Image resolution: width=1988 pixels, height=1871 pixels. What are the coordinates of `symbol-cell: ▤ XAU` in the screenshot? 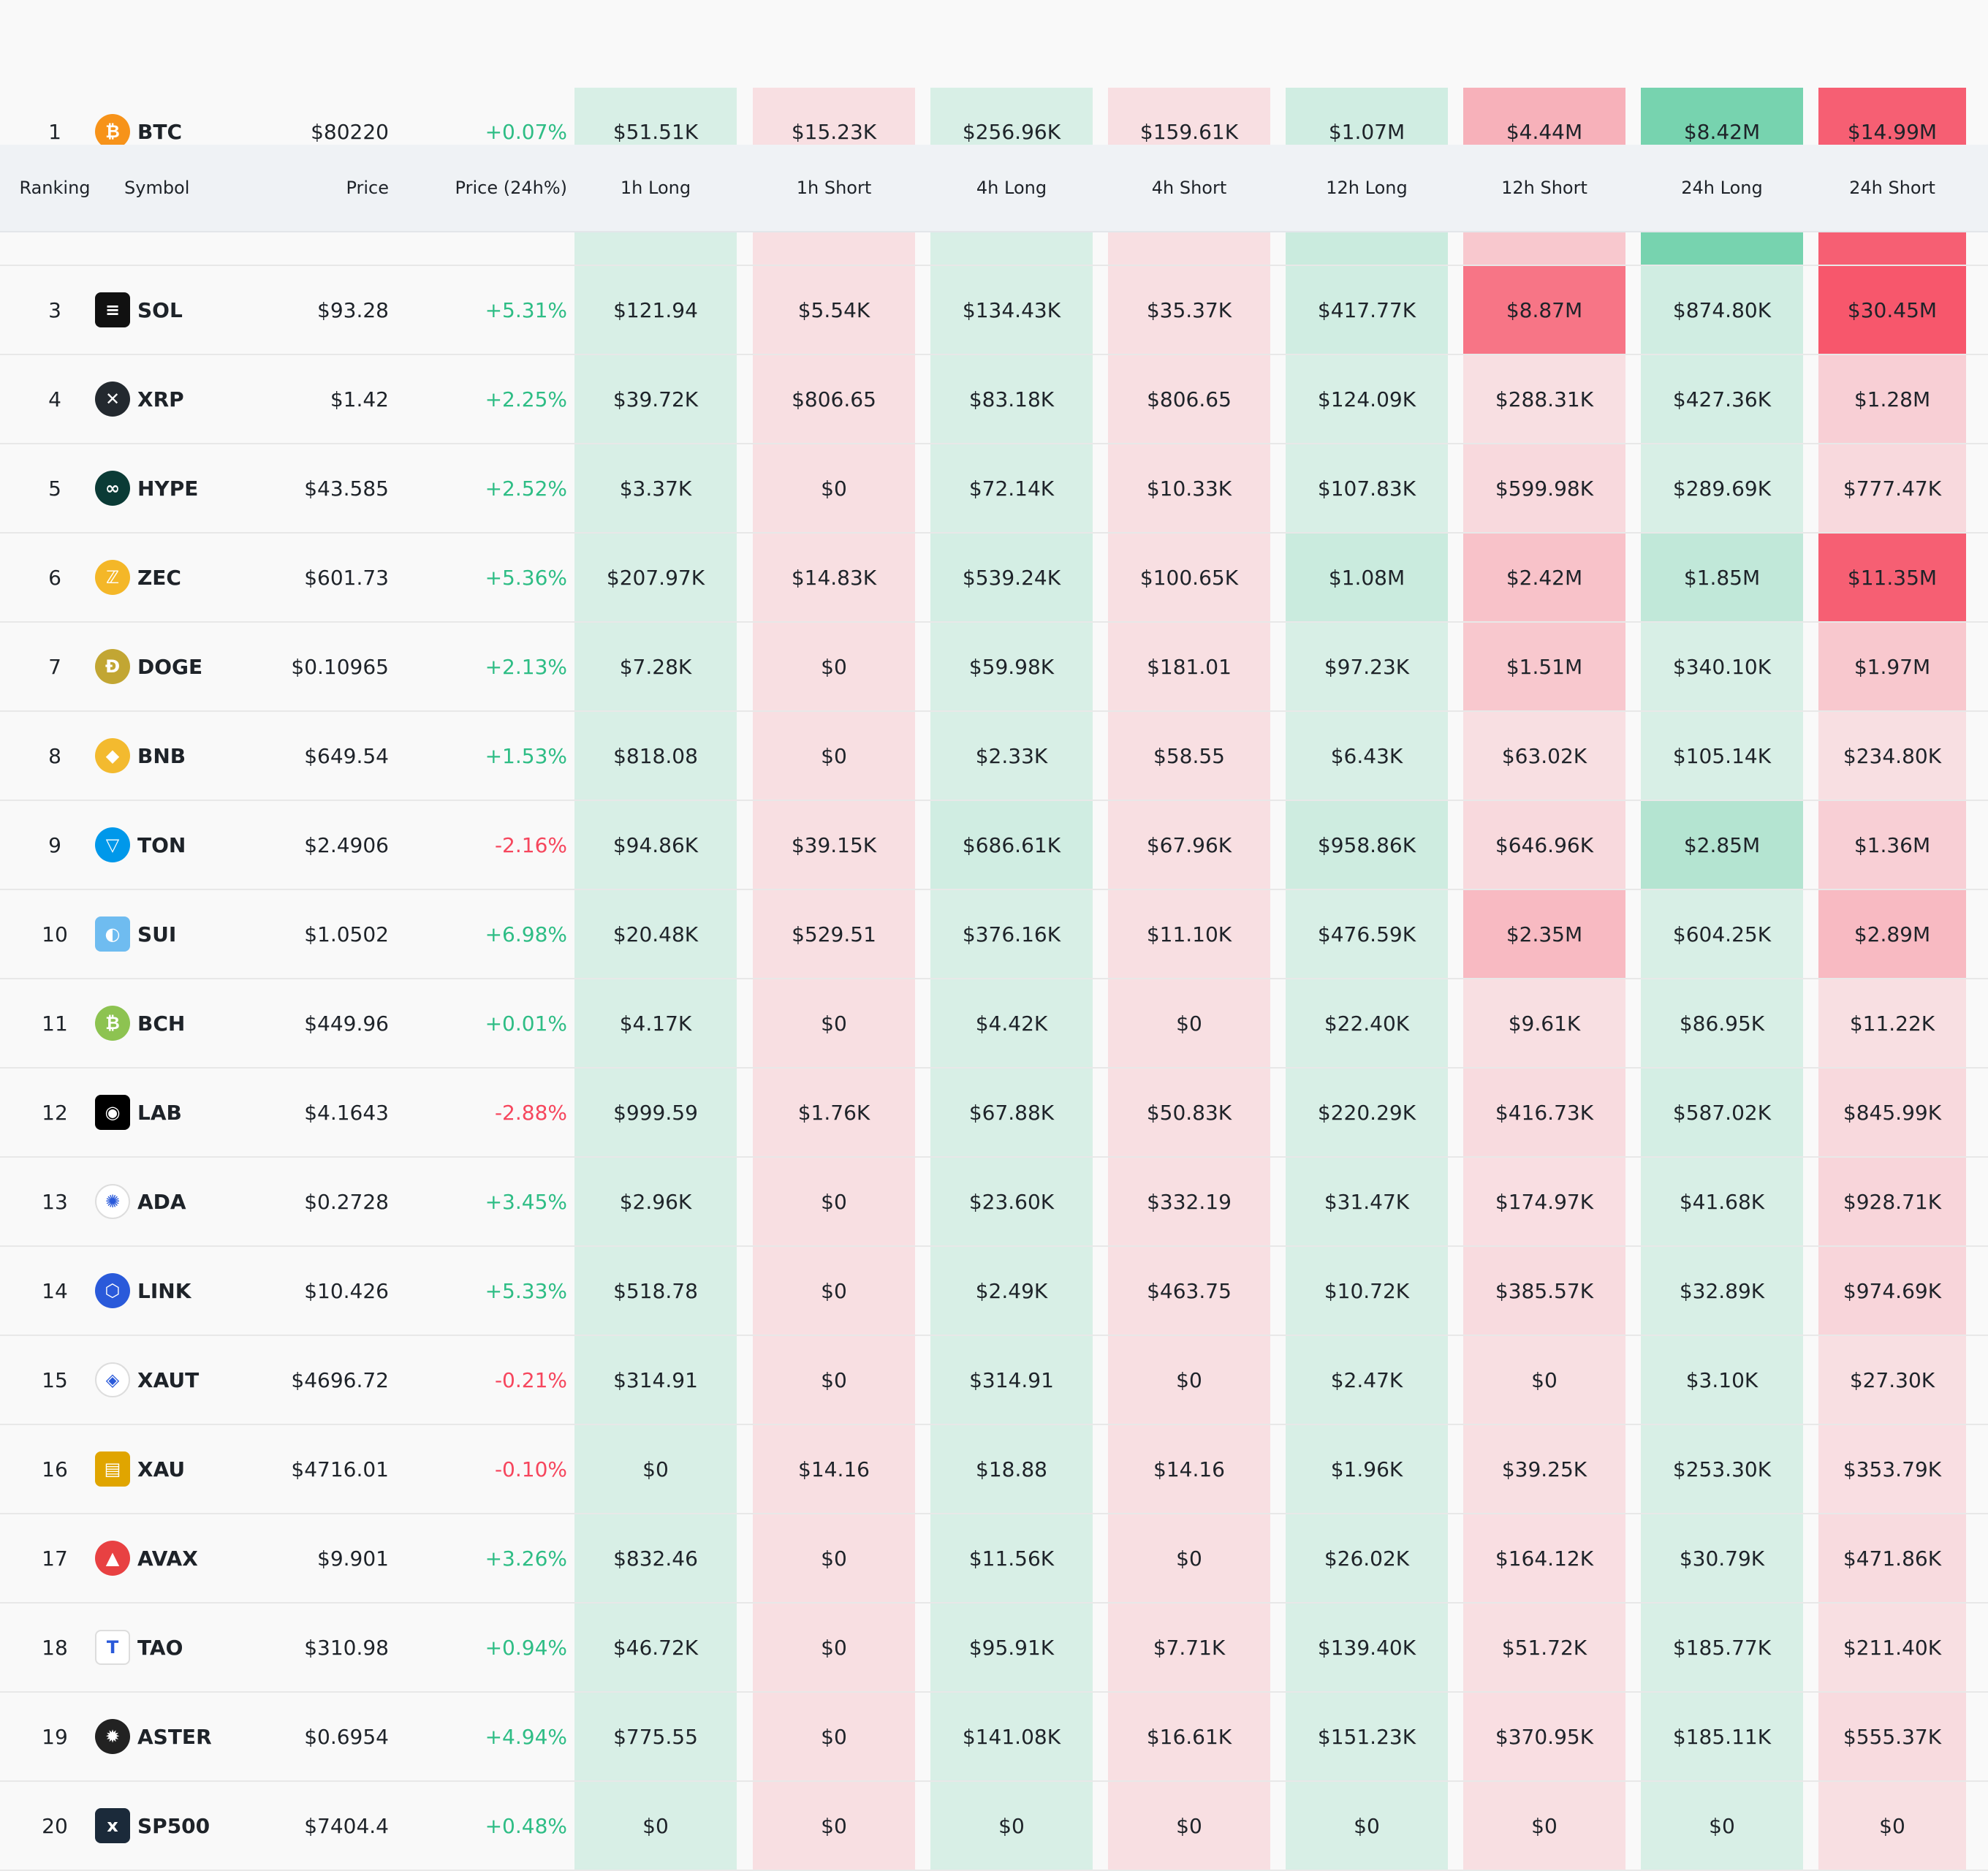 It's located at (190, 1469).